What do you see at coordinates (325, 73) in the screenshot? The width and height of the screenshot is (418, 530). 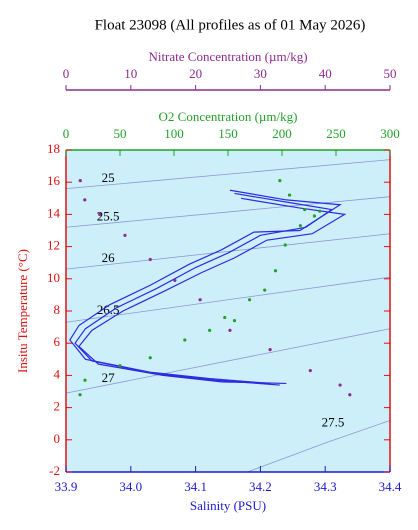 I see `nitrate-tick-label: 40` at bounding box center [325, 73].